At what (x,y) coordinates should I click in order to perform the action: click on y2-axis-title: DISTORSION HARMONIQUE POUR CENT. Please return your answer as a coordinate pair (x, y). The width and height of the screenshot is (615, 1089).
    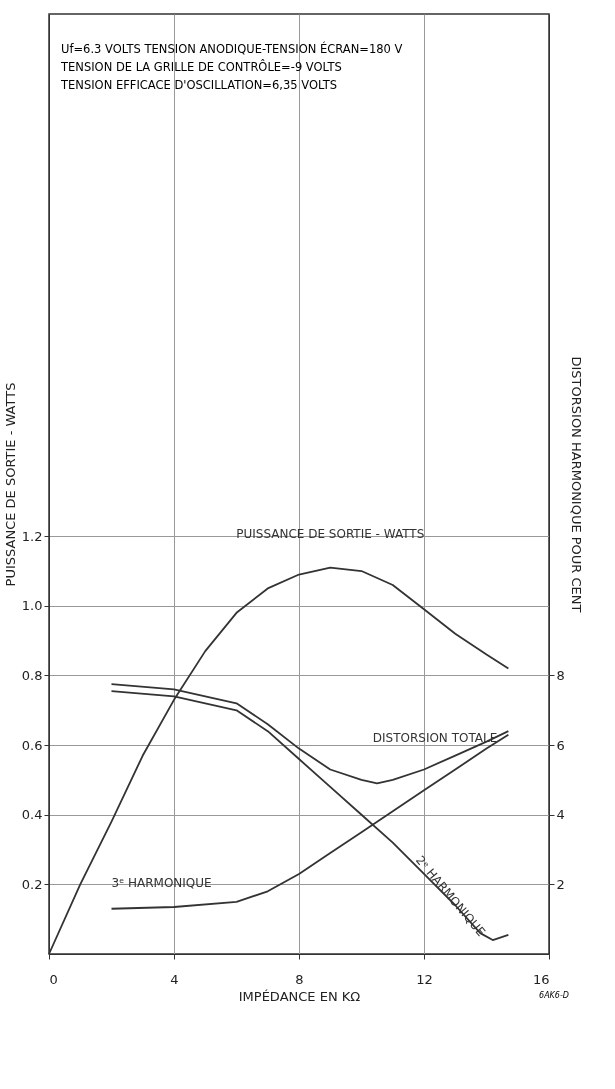
    Looking at the image, I should click on (576, 484).